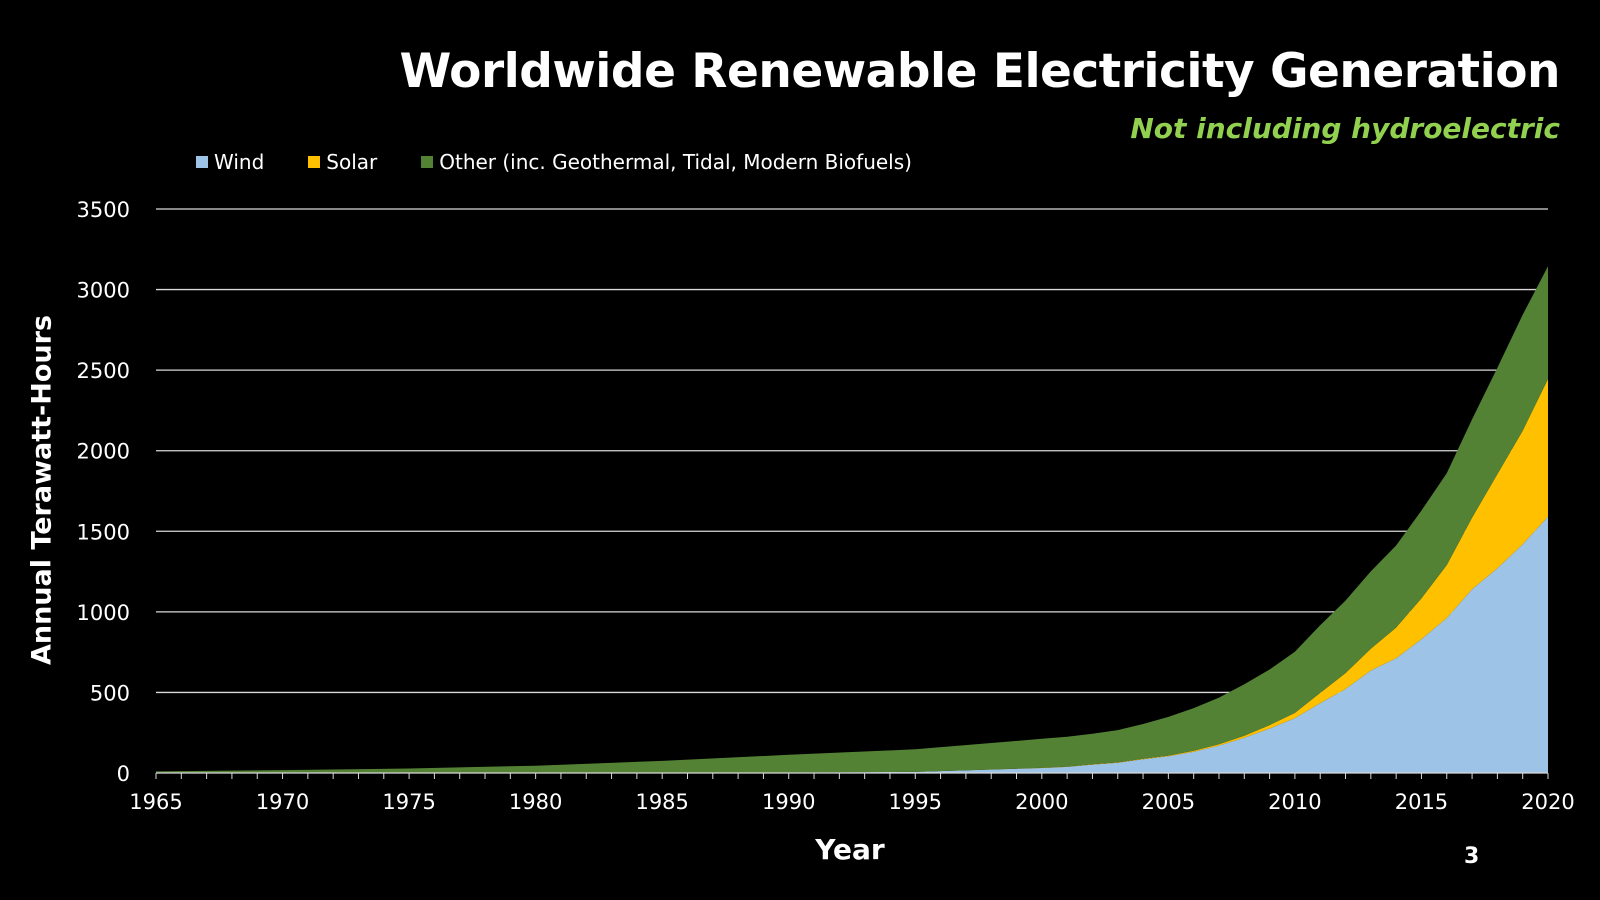 The image size is (1600, 900). I want to click on y-tick-label-2500: 2500, so click(103, 371).